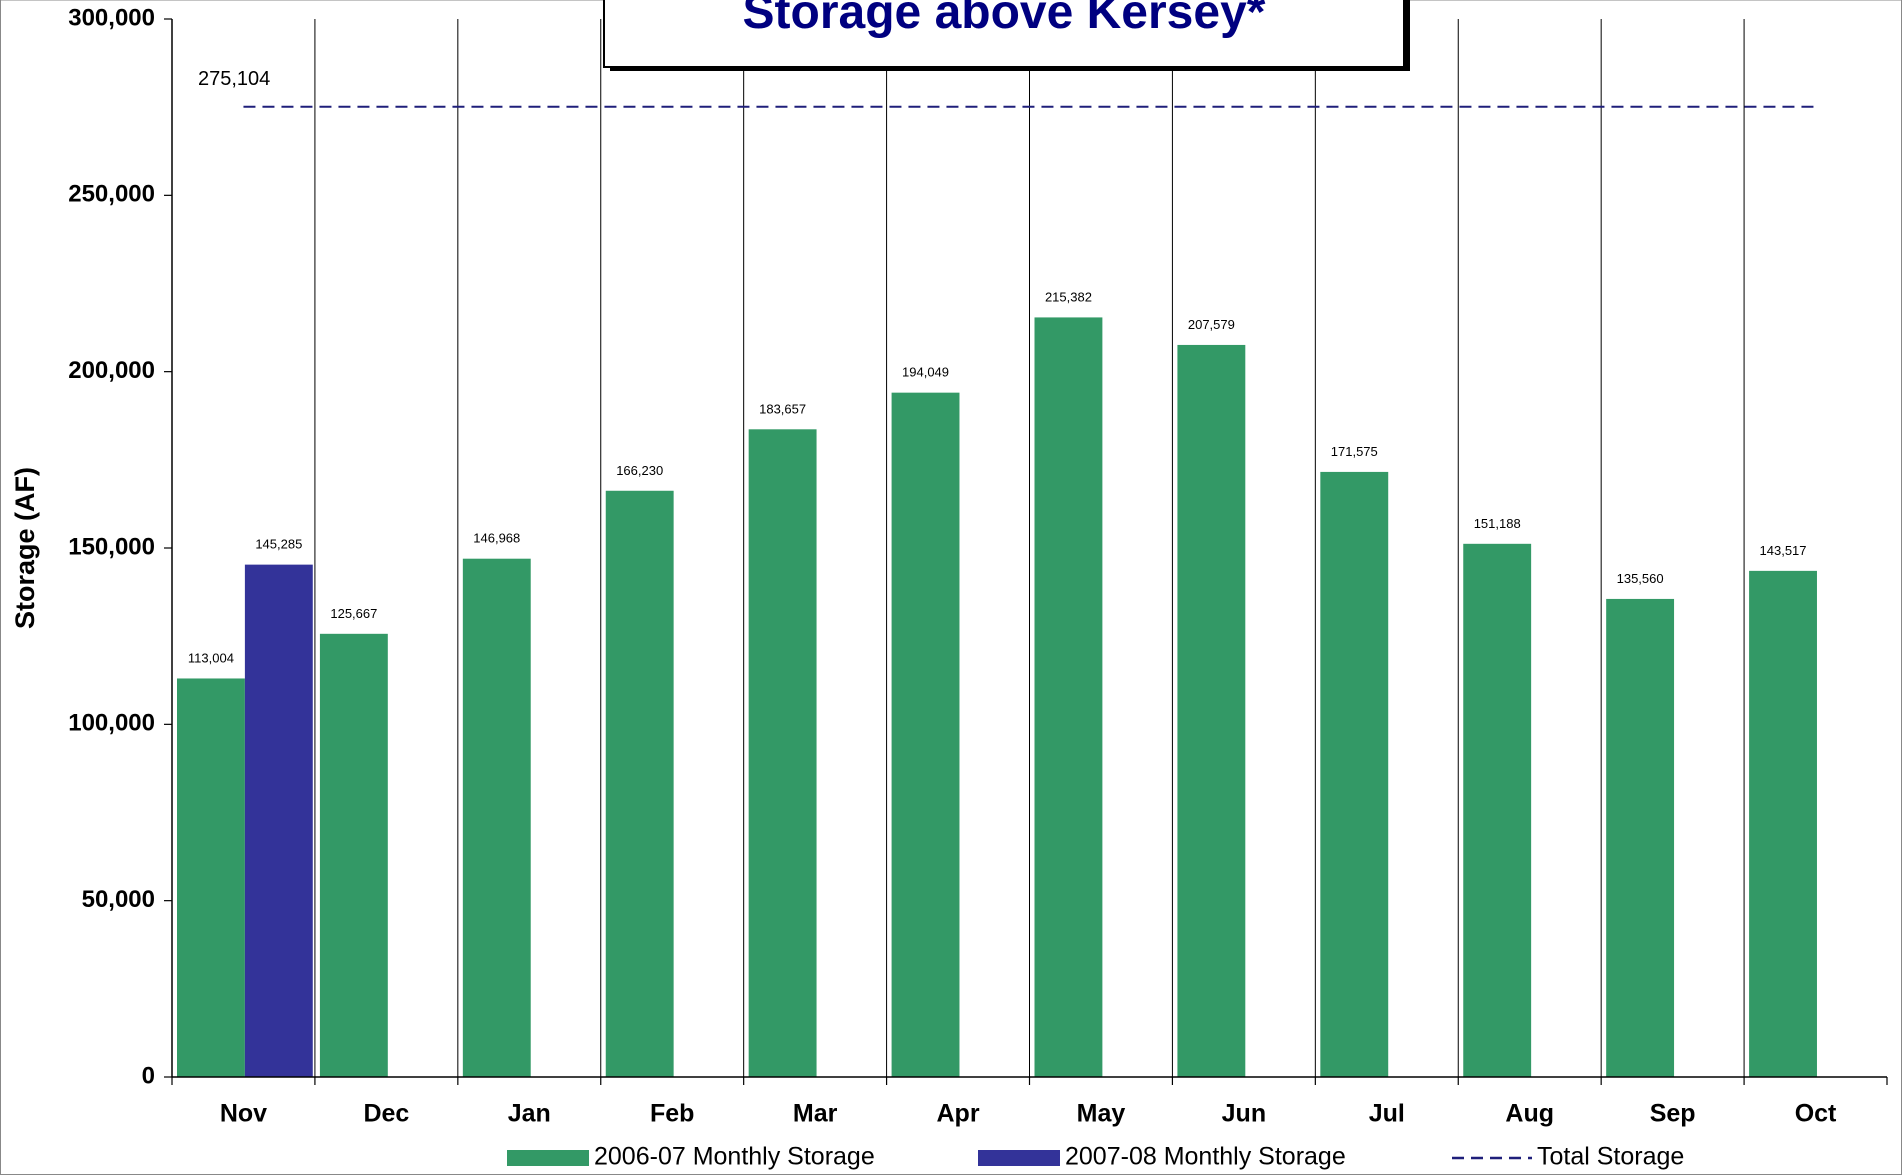  Describe the element at coordinates (111, 370) in the screenshot. I see `y-tick-label: 200,000` at that location.